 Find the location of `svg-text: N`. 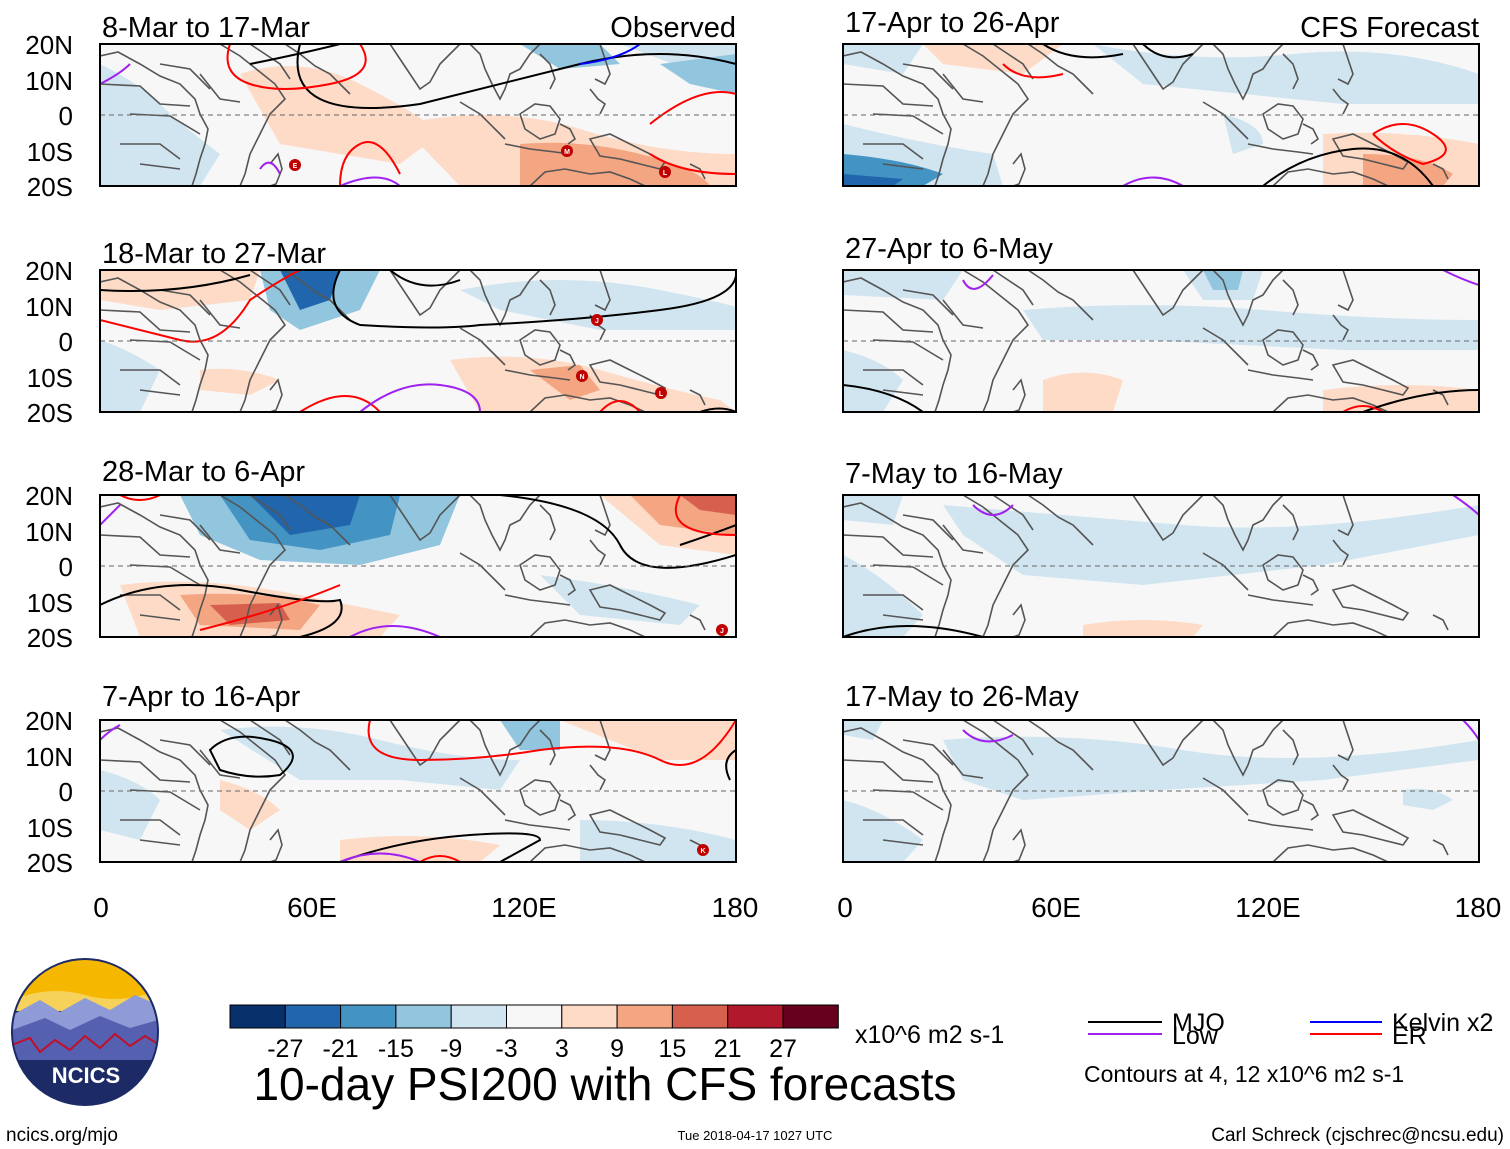

svg-text: N is located at coordinates (581, 377).